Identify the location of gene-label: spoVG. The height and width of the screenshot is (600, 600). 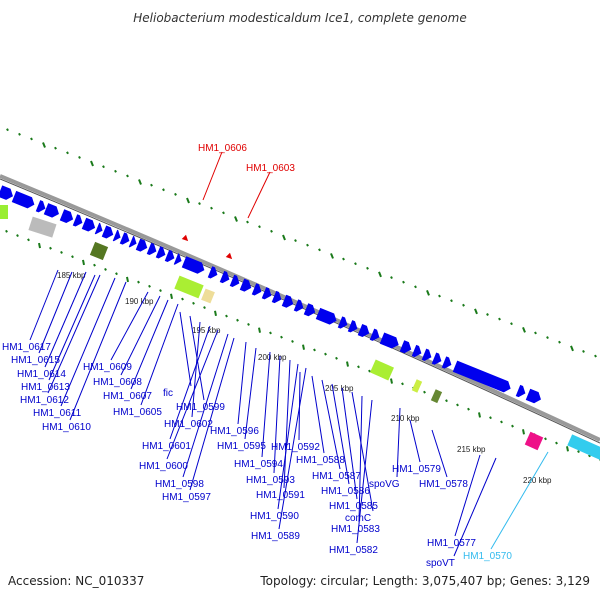
(384, 484).